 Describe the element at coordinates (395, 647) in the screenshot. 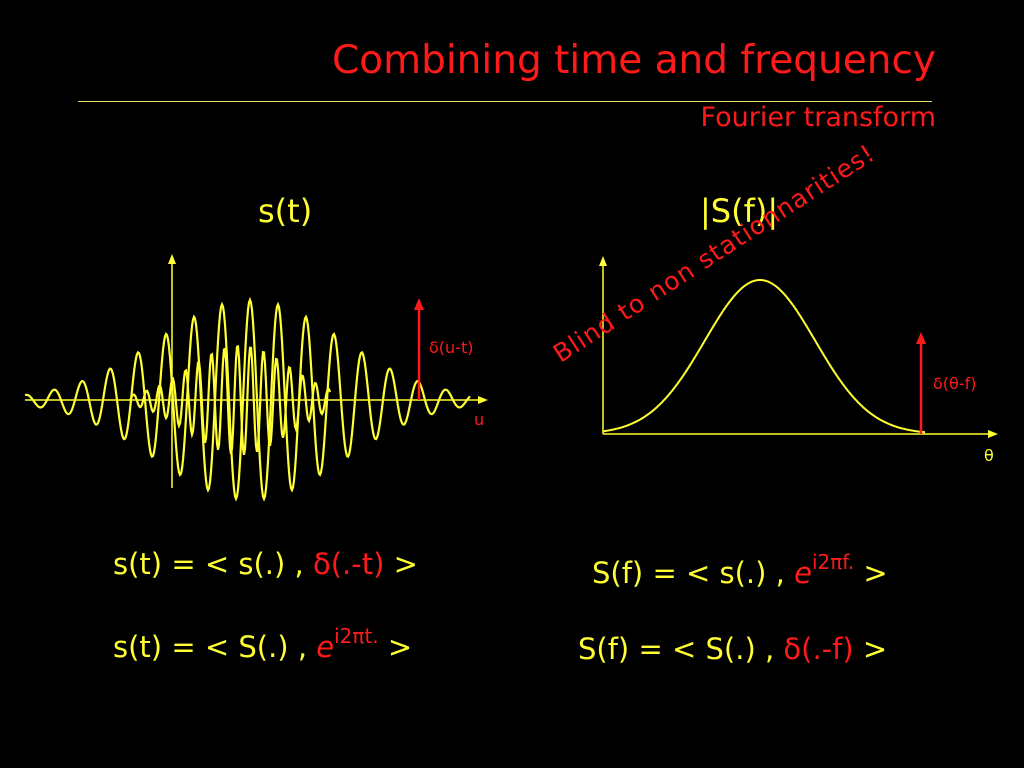

I see `left-eq2-rhs: >` at that location.